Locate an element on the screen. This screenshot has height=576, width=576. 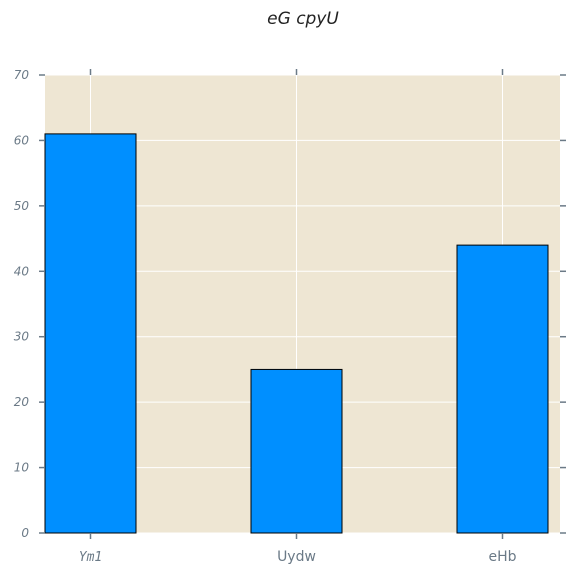
y-tick-label: 10 is located at coordinates (22, 468).